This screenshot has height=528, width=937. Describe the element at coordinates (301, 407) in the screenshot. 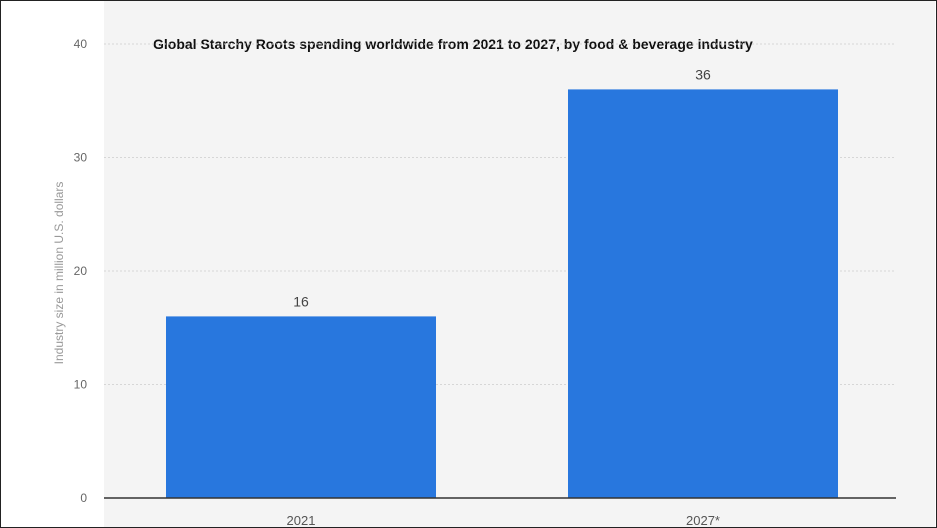

I see `bar-2021` at that location.